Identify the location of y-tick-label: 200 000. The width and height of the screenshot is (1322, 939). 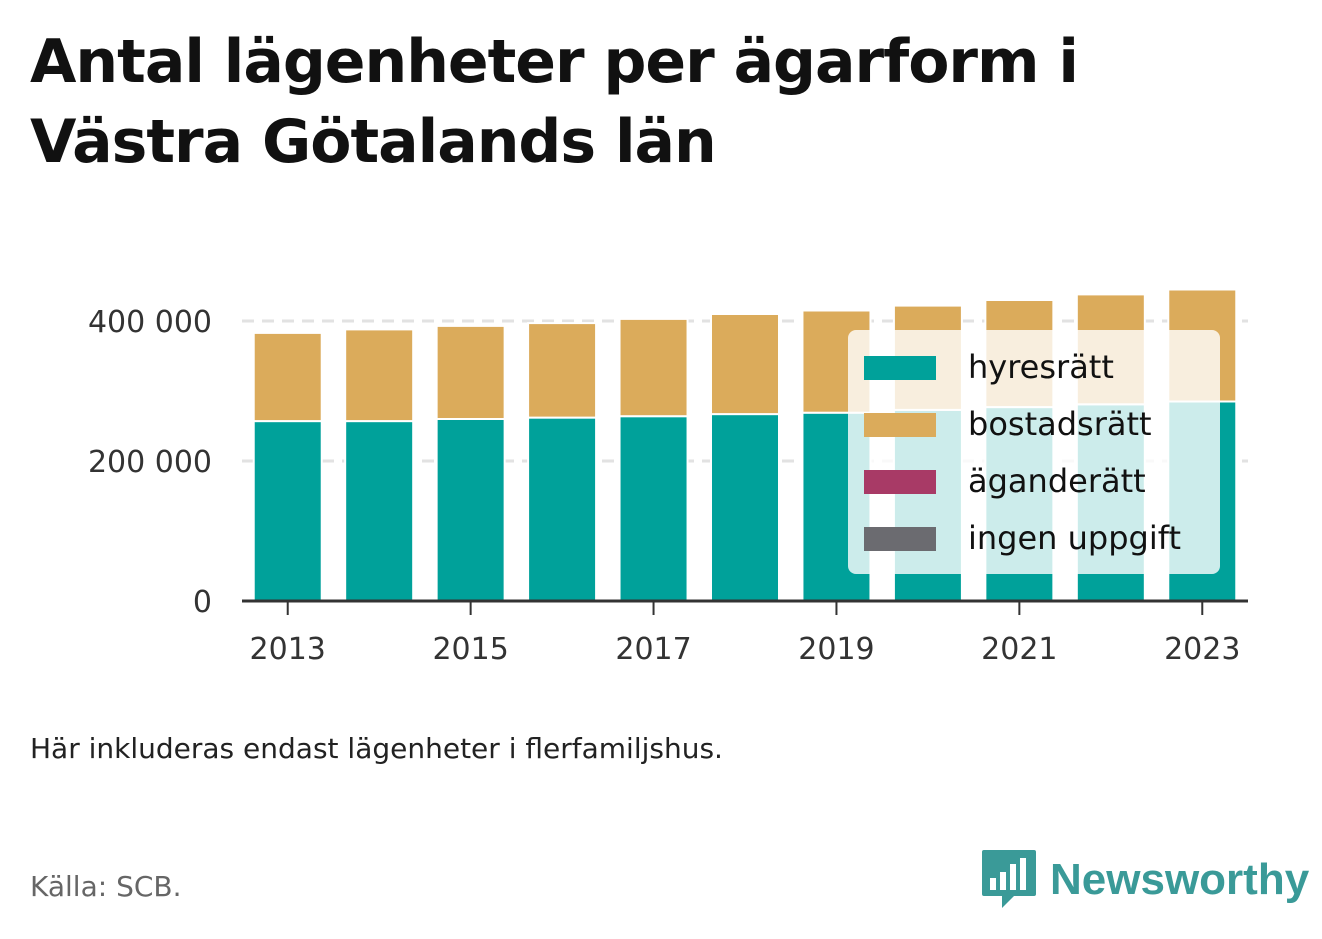
(150, 462).